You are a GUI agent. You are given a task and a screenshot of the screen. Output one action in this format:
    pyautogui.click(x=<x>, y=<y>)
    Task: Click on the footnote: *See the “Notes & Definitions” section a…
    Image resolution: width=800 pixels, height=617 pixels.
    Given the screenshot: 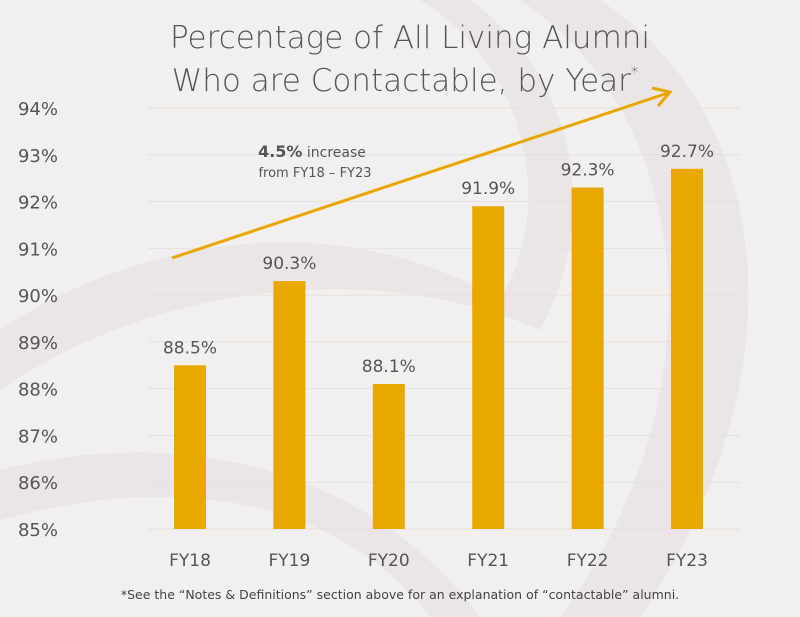 What is the action you would take?
    pyautogui.click(x=400, y=594)
    